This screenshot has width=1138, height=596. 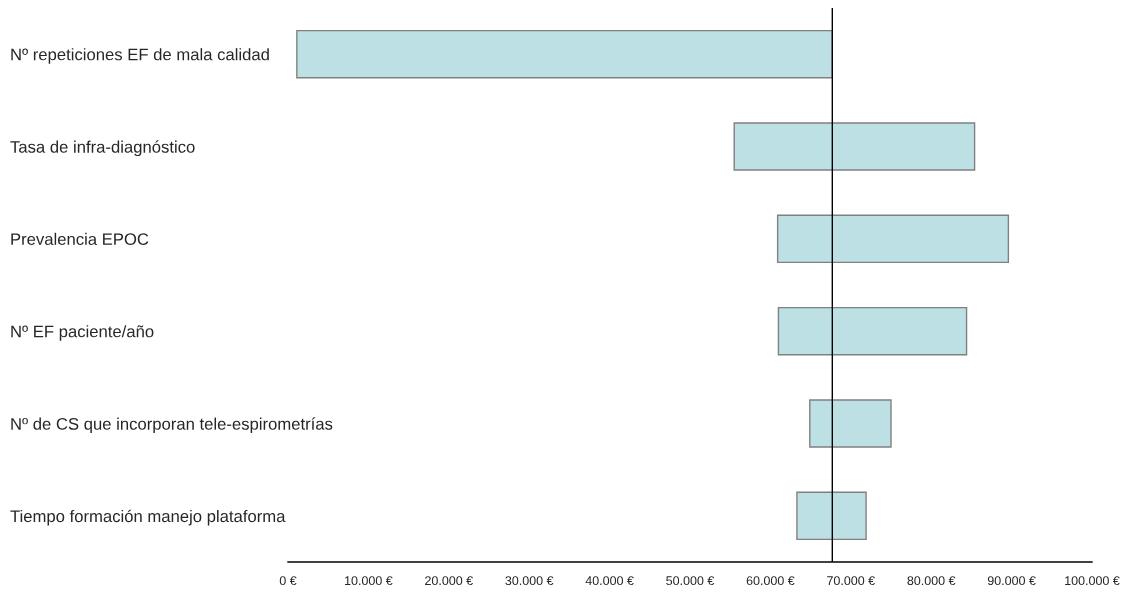 What do you see at coordinates (690, 581) in the screenshot?
I see `x-tick-label: 50.000 €` at bounding box center [690, 581].